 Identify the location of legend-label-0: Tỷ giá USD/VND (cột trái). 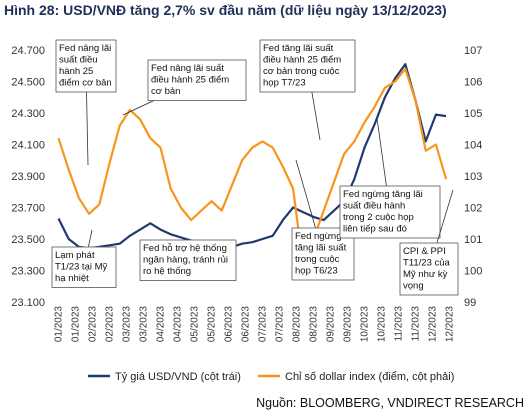
(178, 377).